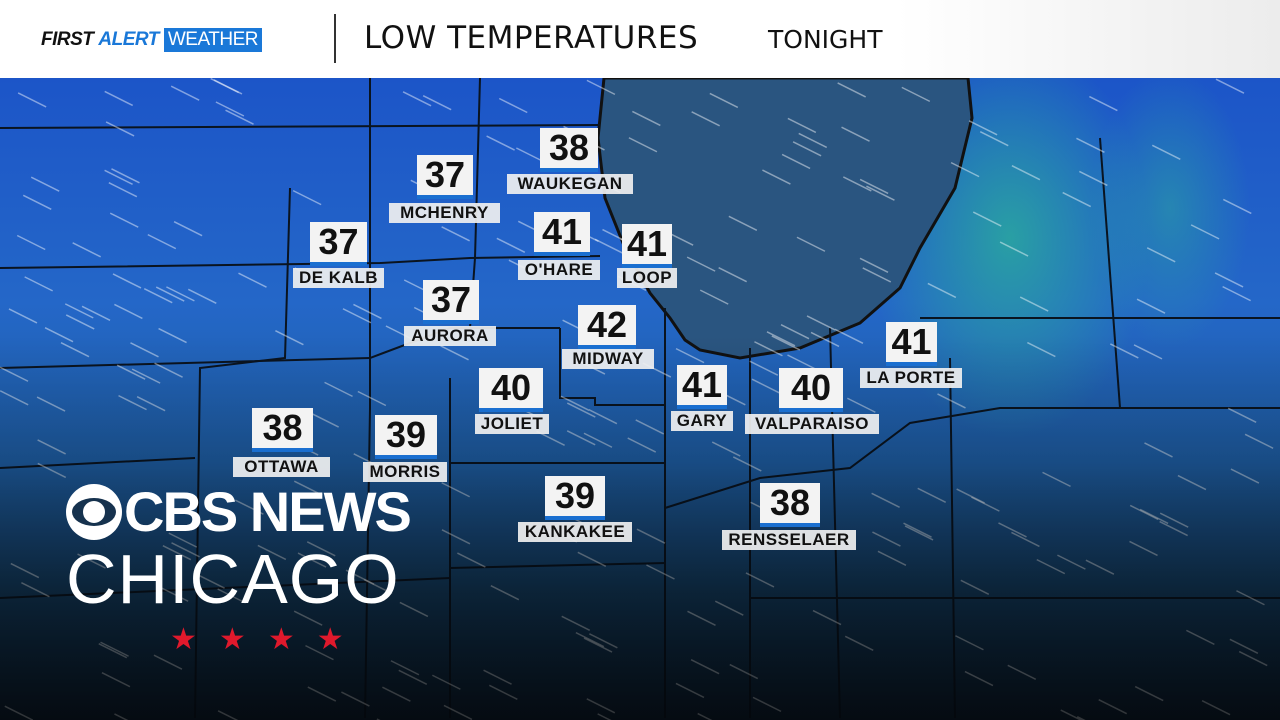  Describe the element at coordinates (450, 336) in the screenshot. I see `station-label: AURORA` at that location.